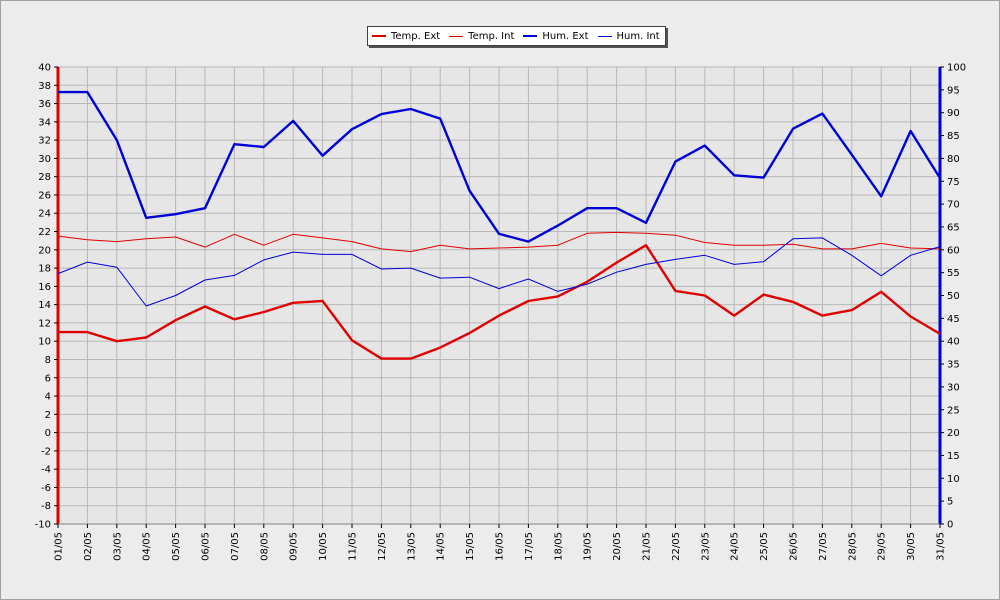 The height and width of the screenshot is (600, 1000). Describe the element at coordinates (48, 415) in the screenshot. I see `left-tick-label: 2` at that location.